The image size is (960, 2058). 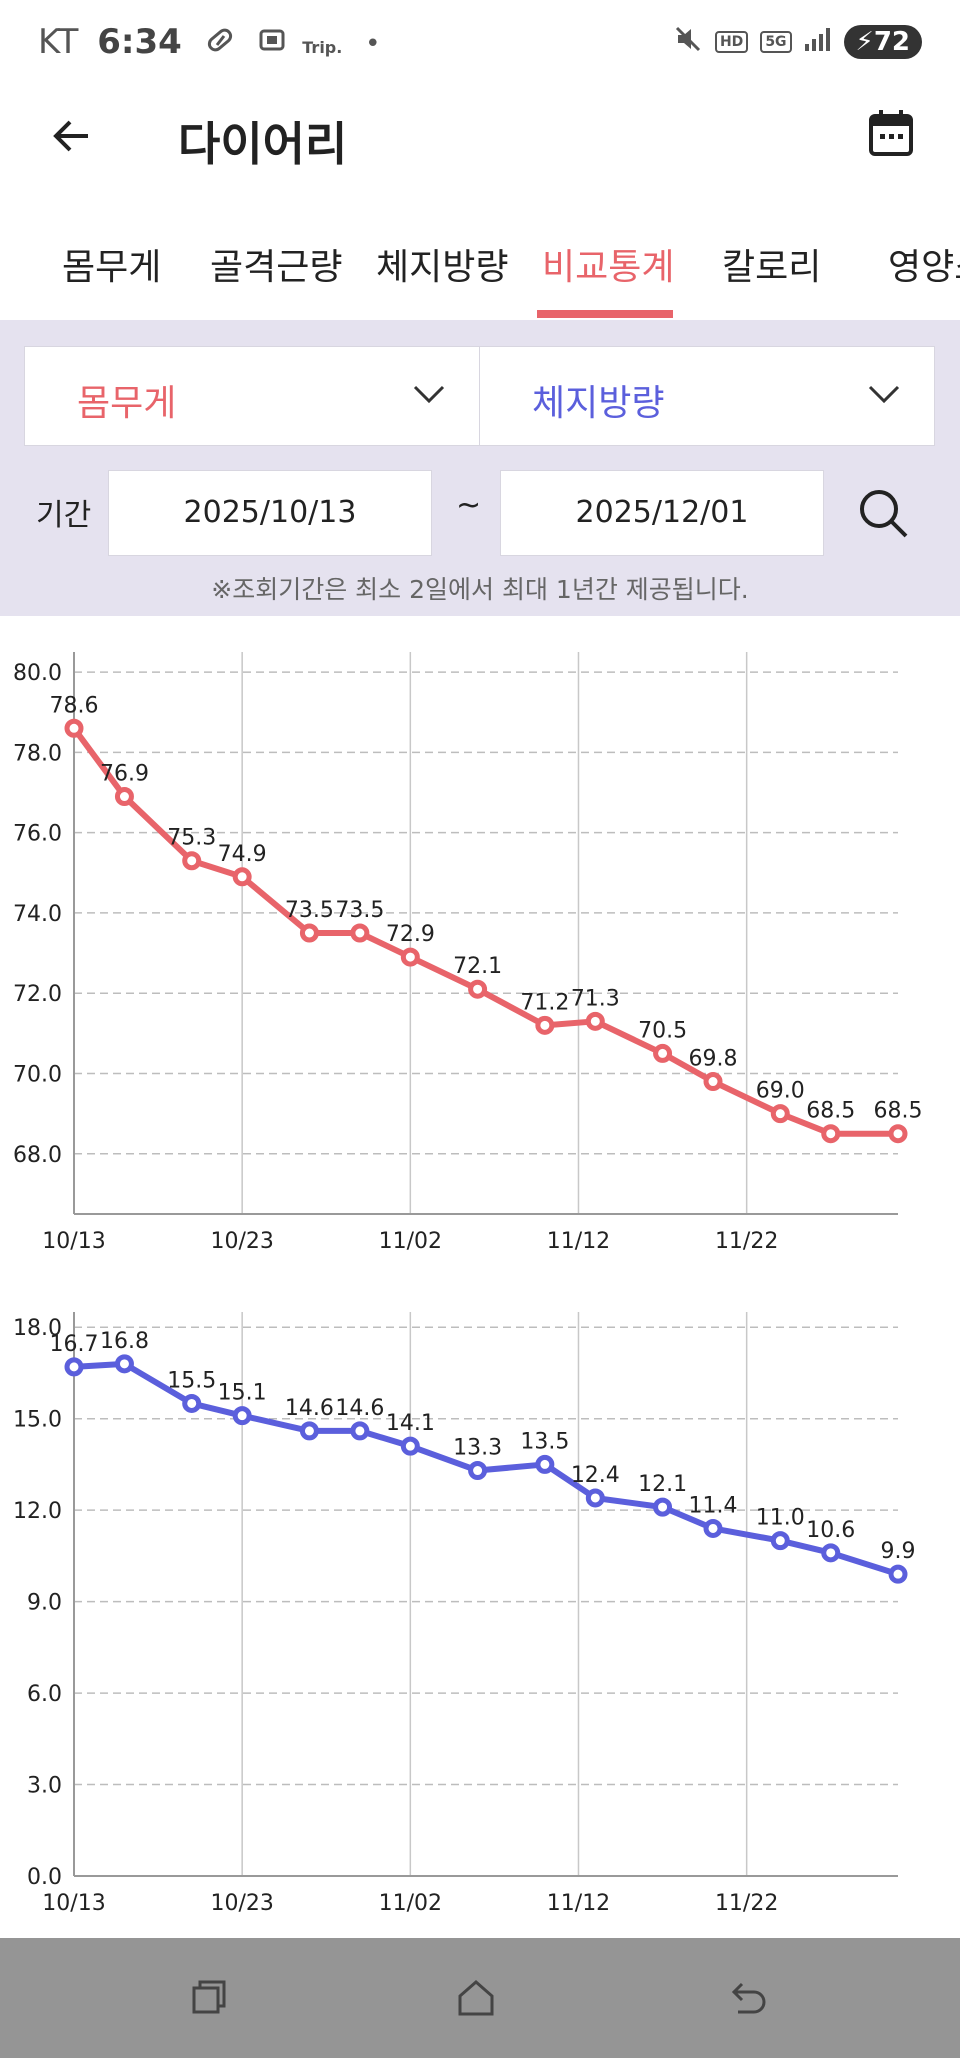 I want to click on screenshot-icon, so click(x=272, y=43).